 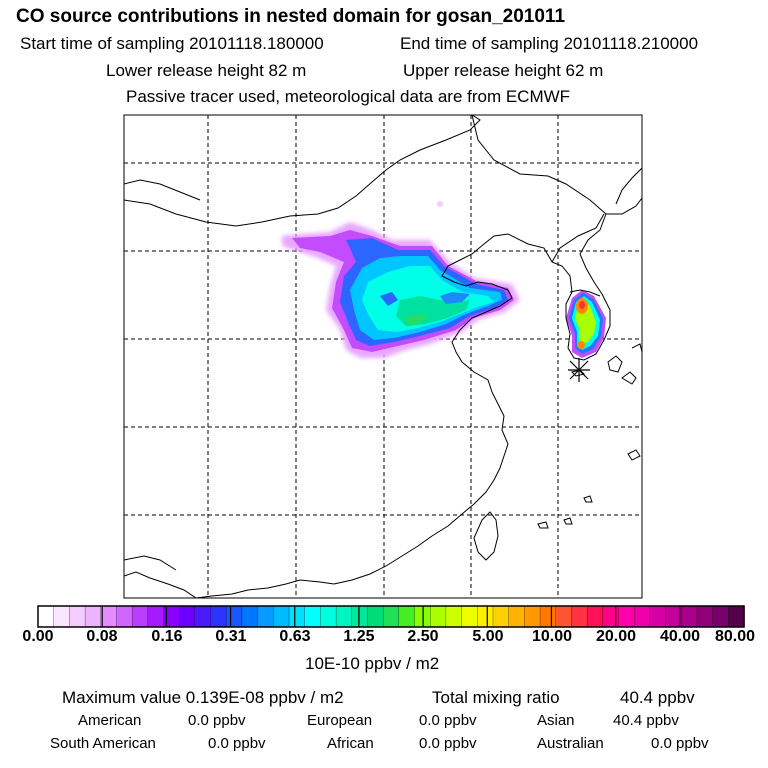 I want to click on american-value: 0.0 ppbv, so click(x=217, y=720).